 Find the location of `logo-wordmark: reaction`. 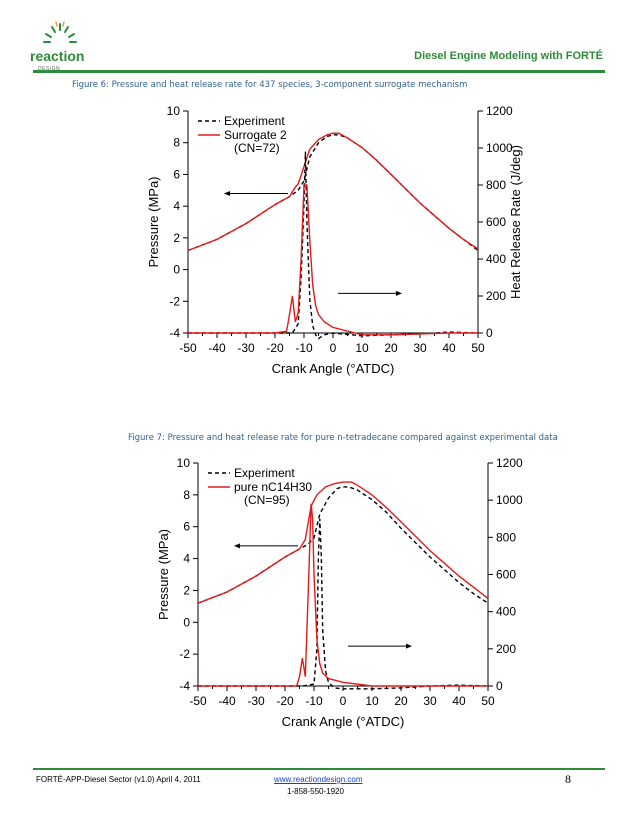

logo-wordmark: reaction is located at coordinates (57, 56).